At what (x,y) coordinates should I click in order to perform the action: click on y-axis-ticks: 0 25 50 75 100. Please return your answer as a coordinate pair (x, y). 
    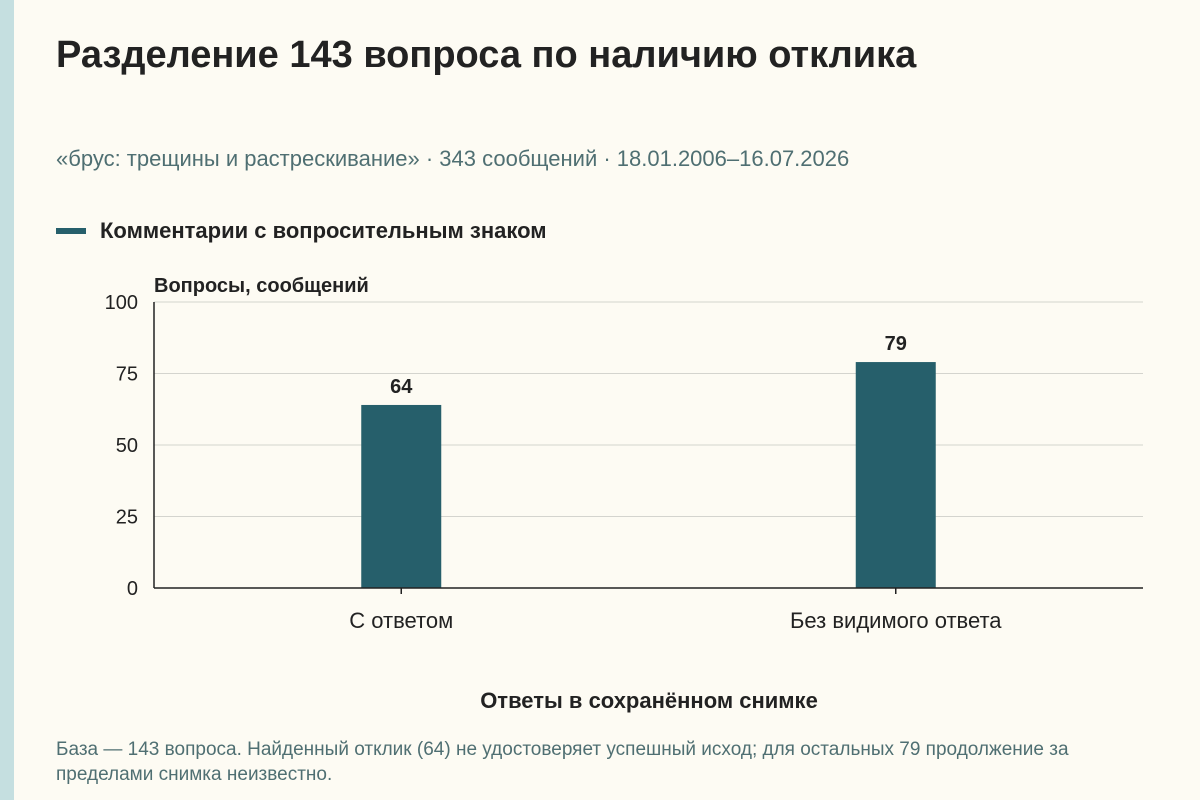
    Looking at the image, I should click on (121, 446).